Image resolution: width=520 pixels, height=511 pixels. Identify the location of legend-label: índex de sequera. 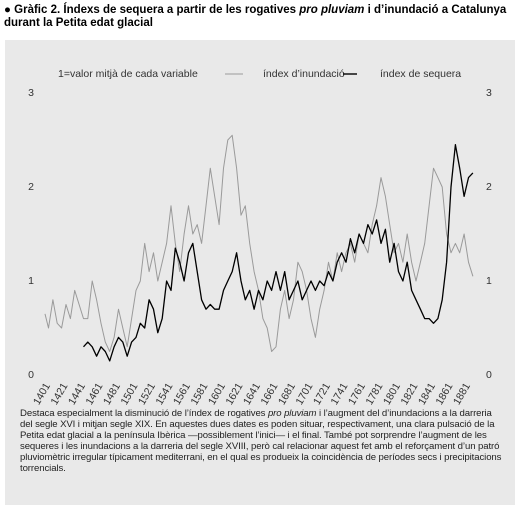
(420, 74).